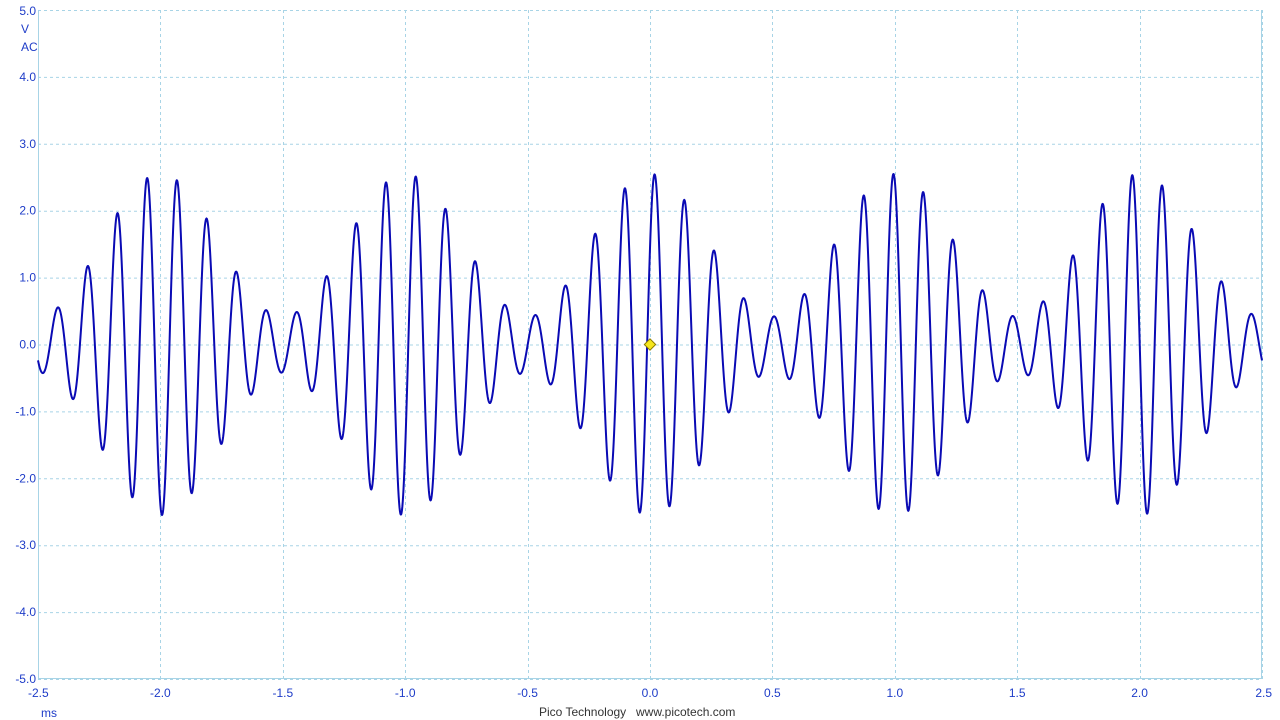 The image size is (1280, 720). What do you see at coordinates (27, 77) in the screenshot?
I see `y-tick-label: 4.0` at bounding box center [27, 77].